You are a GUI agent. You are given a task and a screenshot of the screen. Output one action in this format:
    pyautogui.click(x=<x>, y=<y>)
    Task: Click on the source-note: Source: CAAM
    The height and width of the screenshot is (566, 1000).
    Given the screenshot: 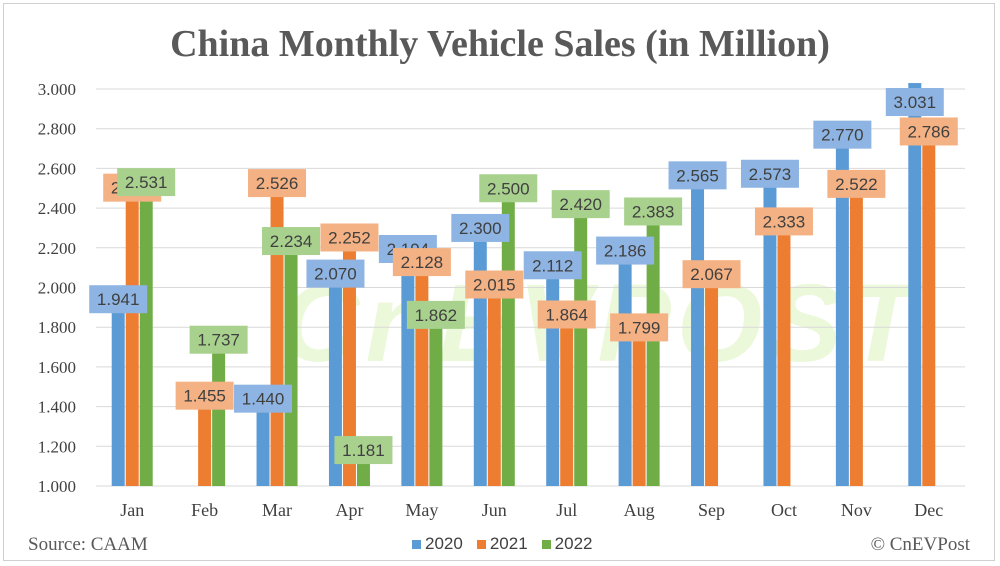 What is the action you would take?
    pyautogui.click(x=88, y=544)
    